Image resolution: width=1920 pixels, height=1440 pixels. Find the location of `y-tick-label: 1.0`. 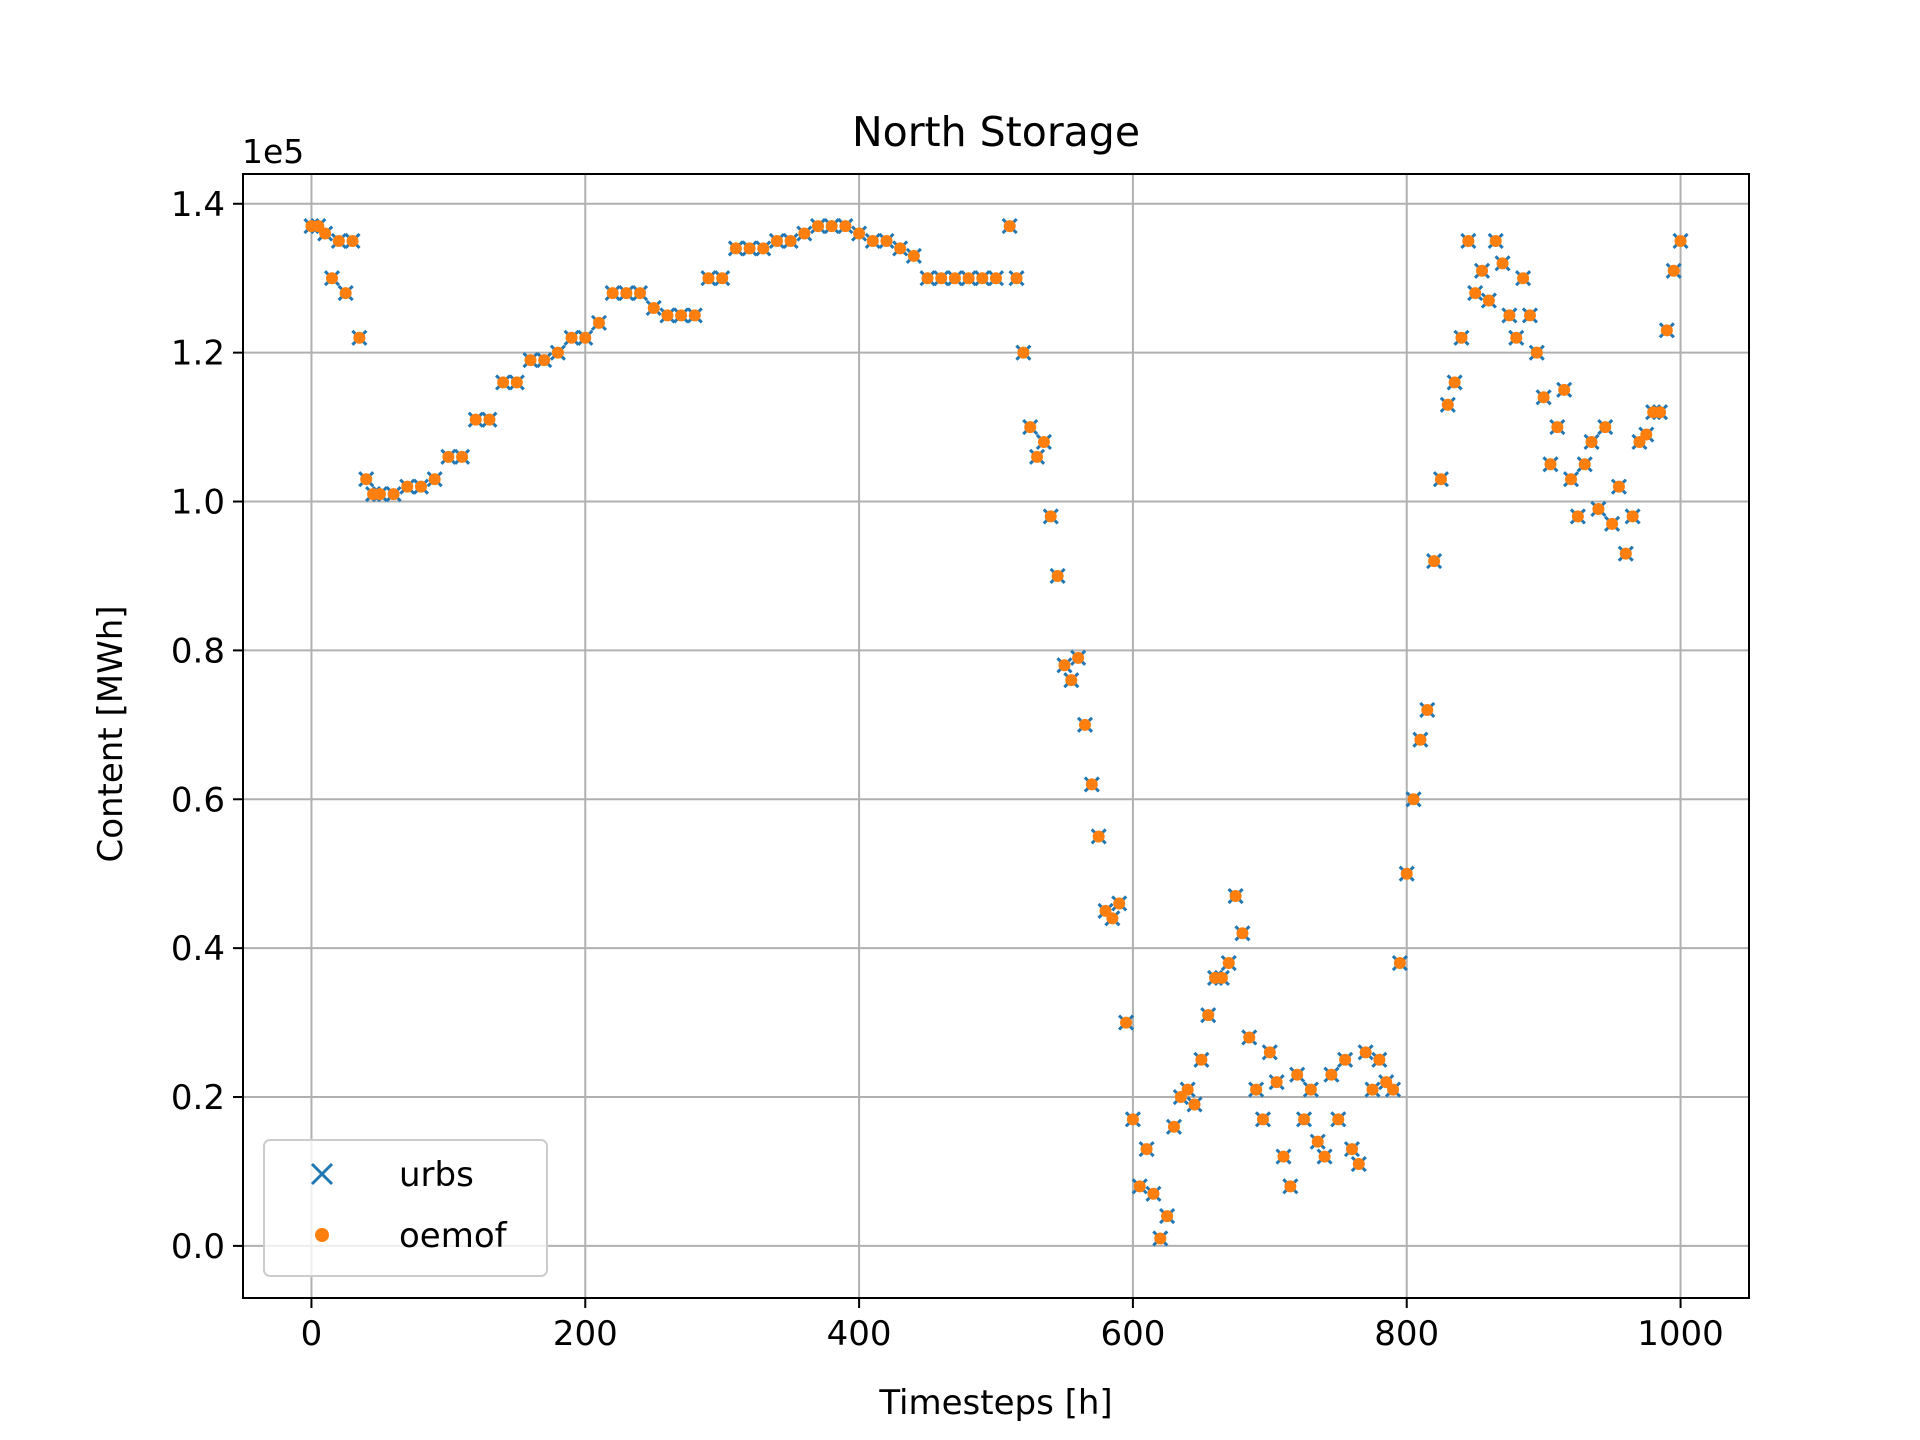

y-tick-label: 1.0 is located at coordinates (198, 503).